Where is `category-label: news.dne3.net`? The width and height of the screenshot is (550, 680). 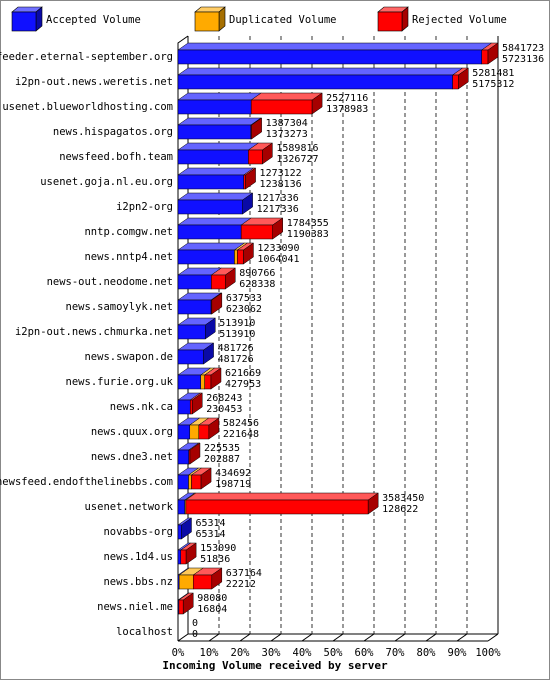
category-label: news.dne3.net is located at coordinates (132, 457).